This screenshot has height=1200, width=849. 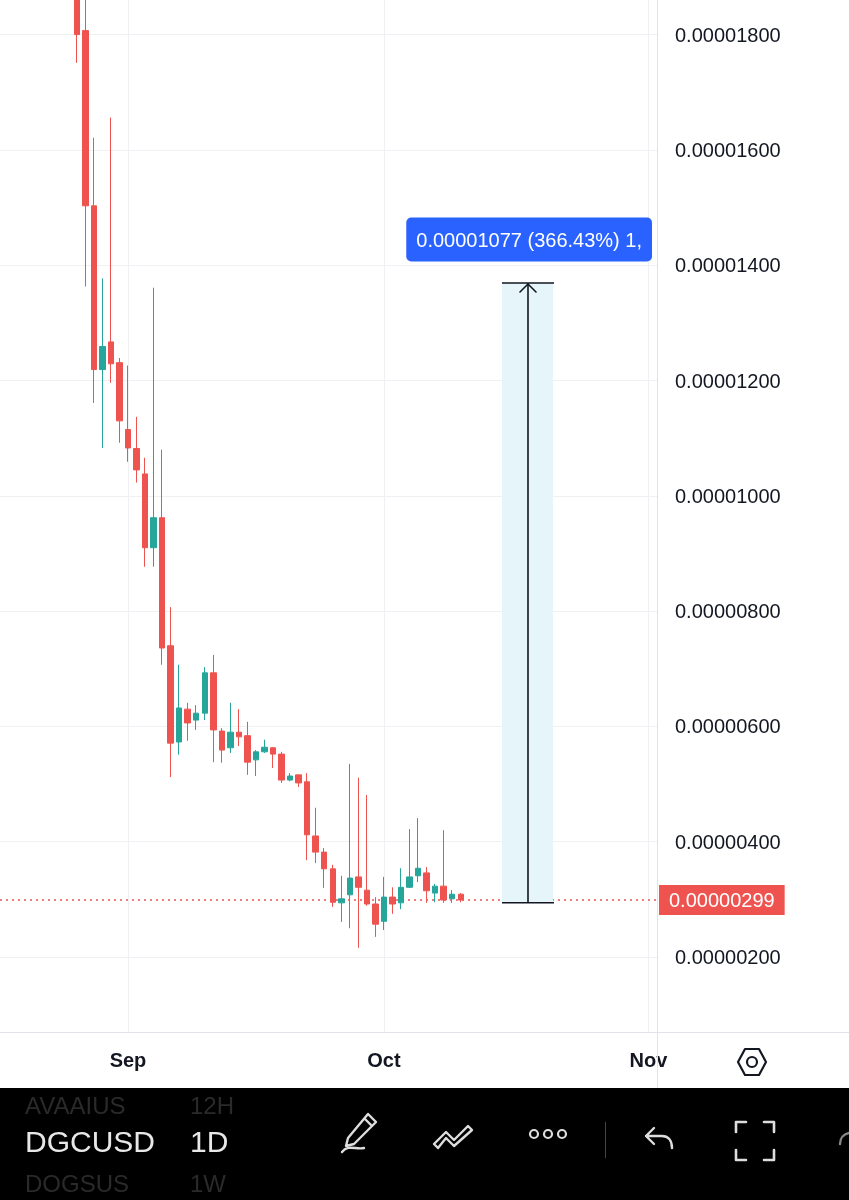 What do you see at coordinates (128, 1060) in the screenshot?
I see `x-tick-label: Sep` at bounding box center [128, 1060].